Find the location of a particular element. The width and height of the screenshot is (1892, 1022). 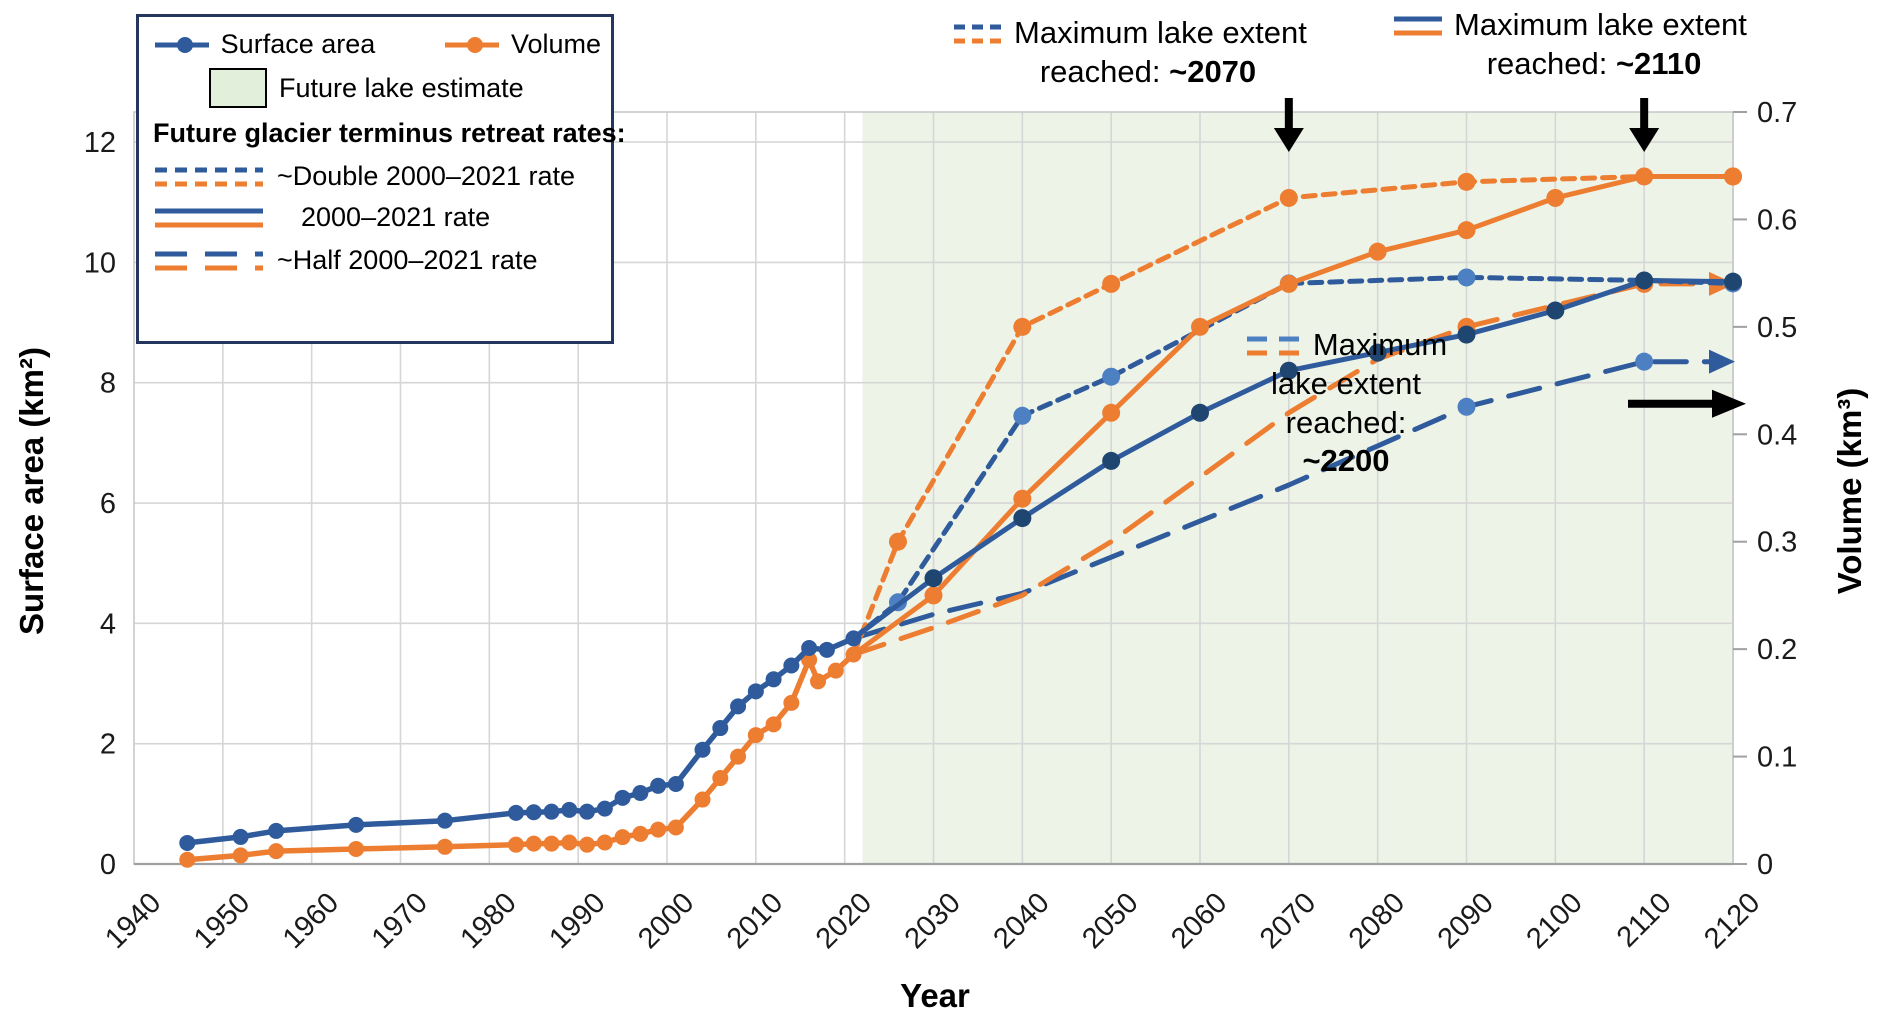

x-tick-label: 1960 is located at coordinates (311, 921).